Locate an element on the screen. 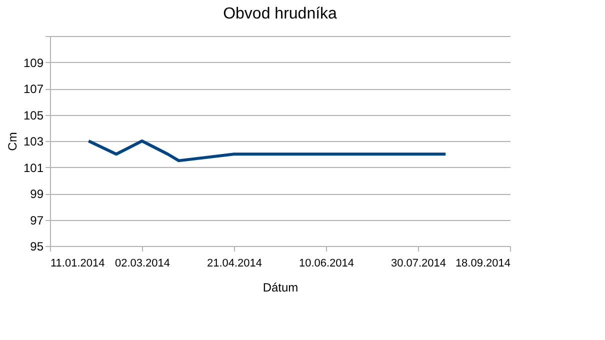 The height and width of the screenshot is (340, 605). y-tick-label: 97 is located at coordinates (37, 220).